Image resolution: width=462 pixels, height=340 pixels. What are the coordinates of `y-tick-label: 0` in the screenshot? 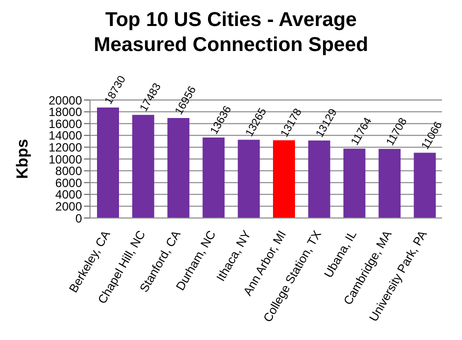 It's located at (78, 218).